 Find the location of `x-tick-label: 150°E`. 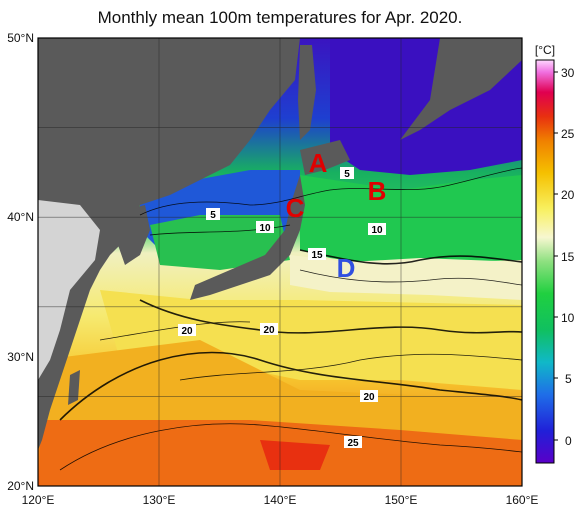

x-tick-label: 150°E is located at coordinates (401, 500).